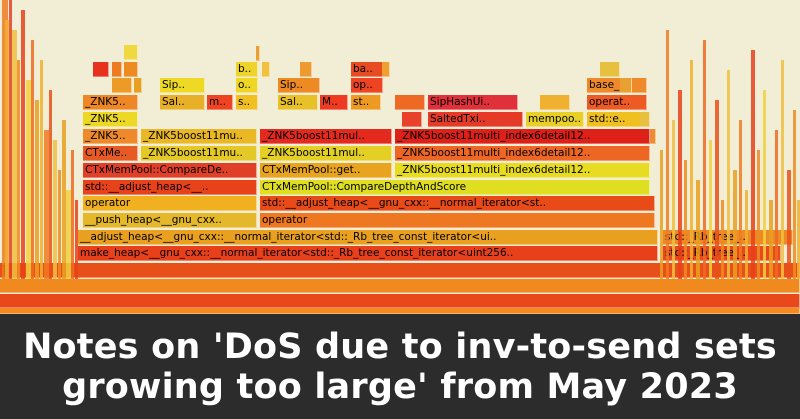 Image resolution: width=800 pixels, height=419 pixels. I want to click on stack-frame: b.., so click(247, 69).